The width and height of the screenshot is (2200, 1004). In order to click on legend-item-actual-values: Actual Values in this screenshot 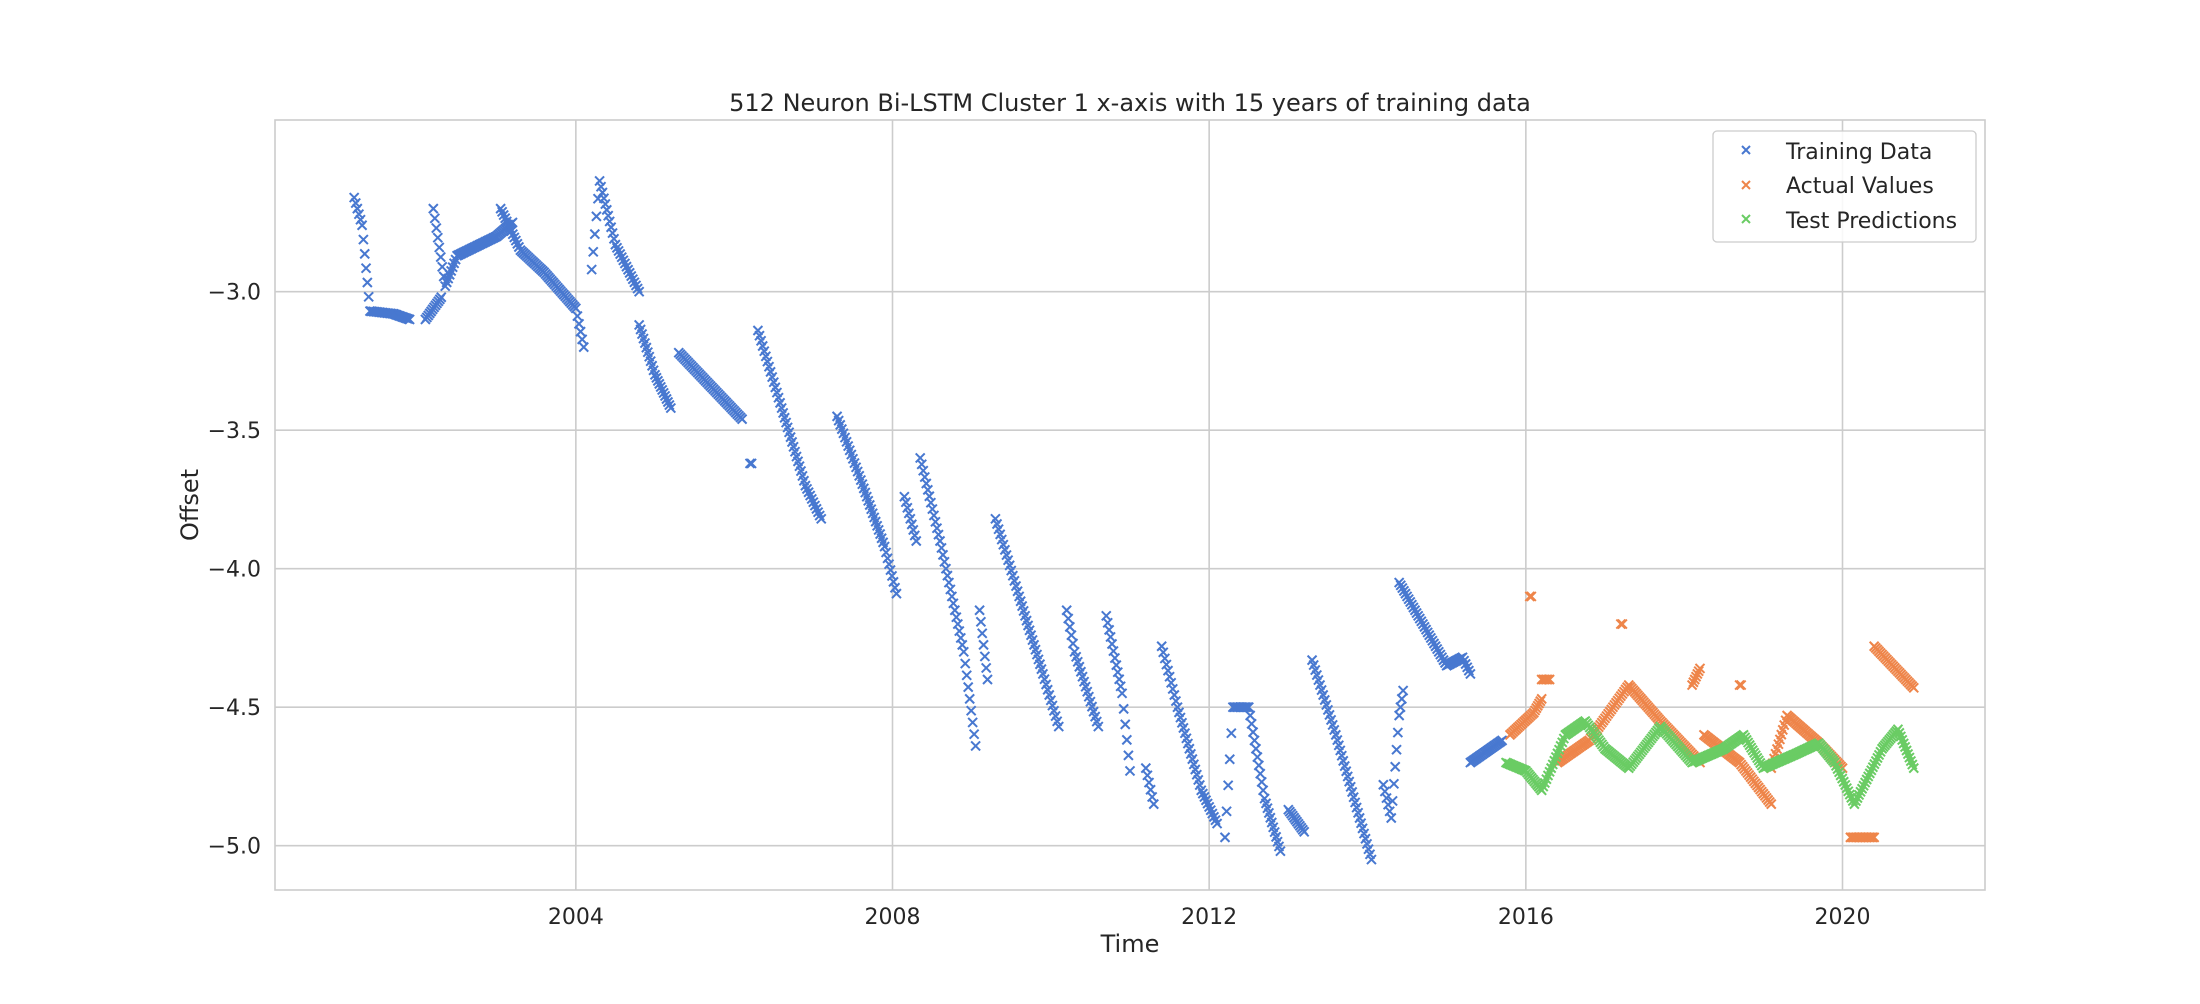, I will do `click(1837, 186)`.